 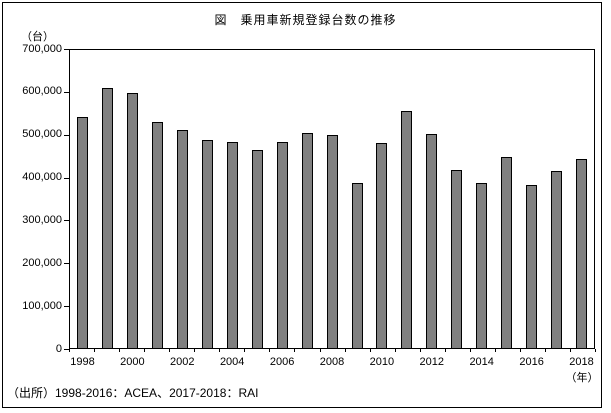 I want to click on bar-2002, so click(x=182, y=239).